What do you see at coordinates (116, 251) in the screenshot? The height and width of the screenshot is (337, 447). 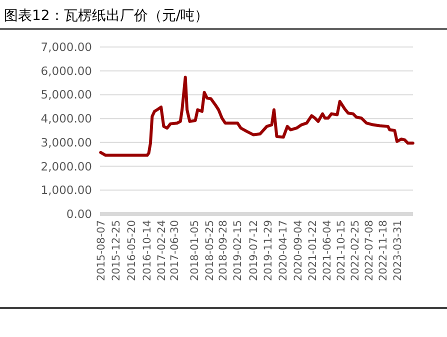 I see `x-tick-label: 2015-12-25` at bounding box center [116, 251].